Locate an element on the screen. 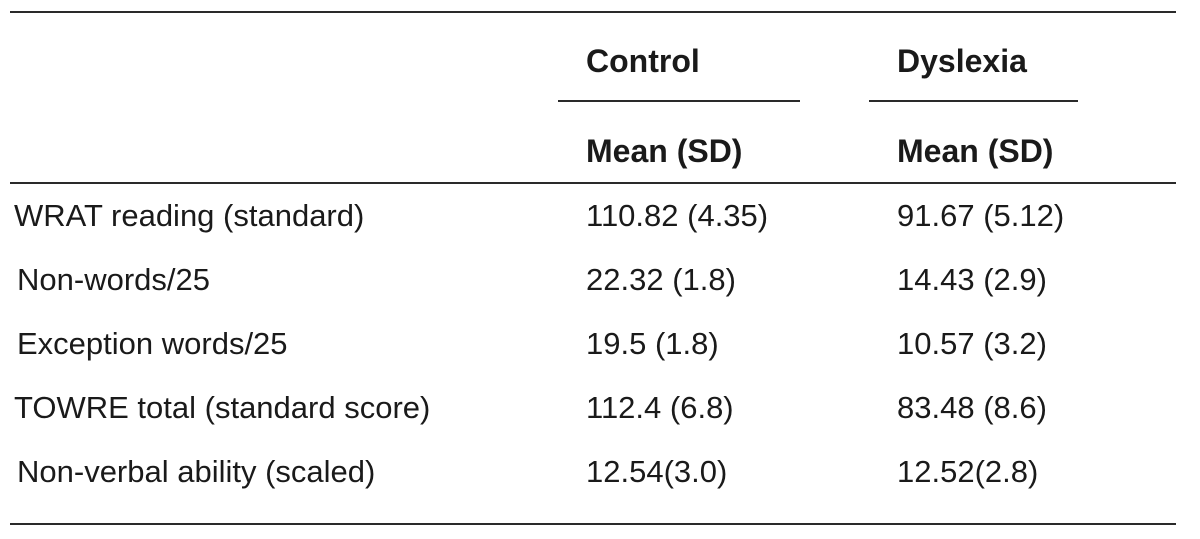  column-subheader-dyslexia: Mean (SD) is located at coordinates (975, 151).